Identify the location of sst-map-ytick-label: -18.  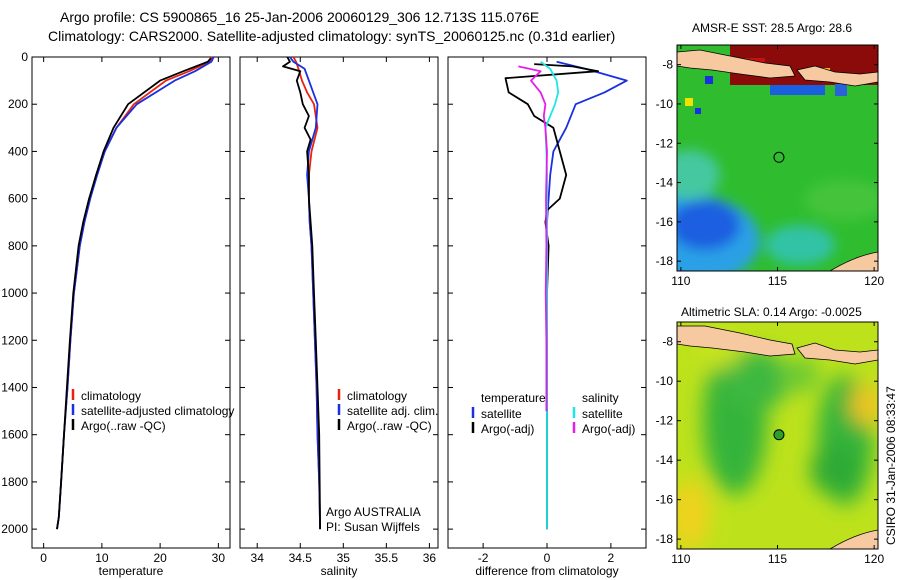
(665, 261).